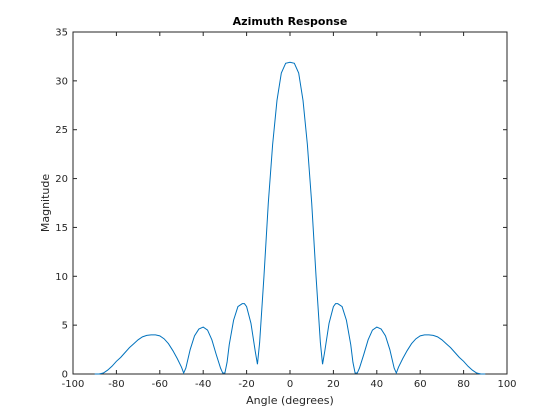 The image size is (560, 420). Describe the element at coordinates (203, 384) in the screenshot. I see `x-tick-label: -40` at that location.